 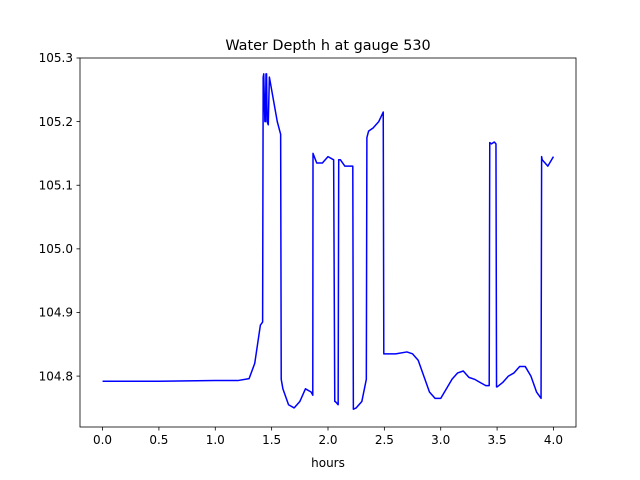 I want to click on x-tick-label: 3.0, so click(x=440, y=440).